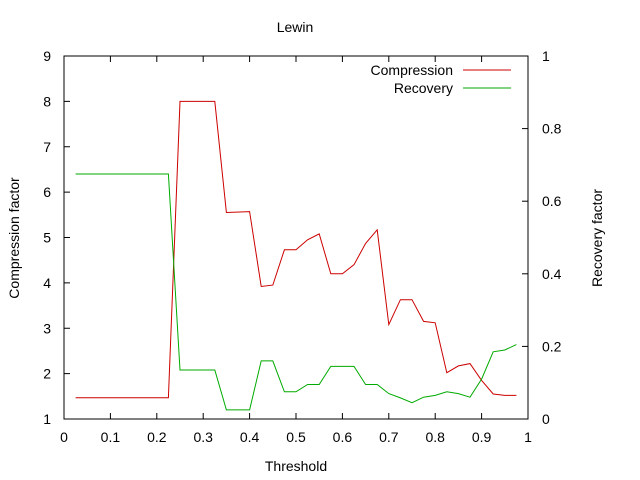 The width and height of the screenshot is (640, 480). I want to click on y2-tick-label: 1, so click(546, 56).